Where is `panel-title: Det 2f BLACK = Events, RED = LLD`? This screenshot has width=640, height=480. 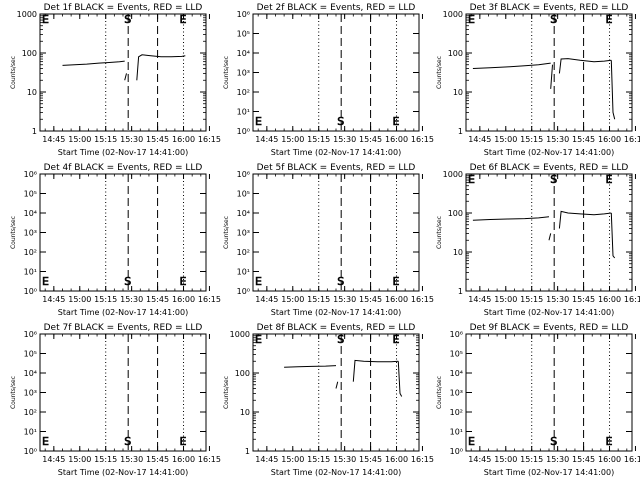
panel-title: Det 2f BLACK = Events, RED = LLD is located at coordinates (336, 8).